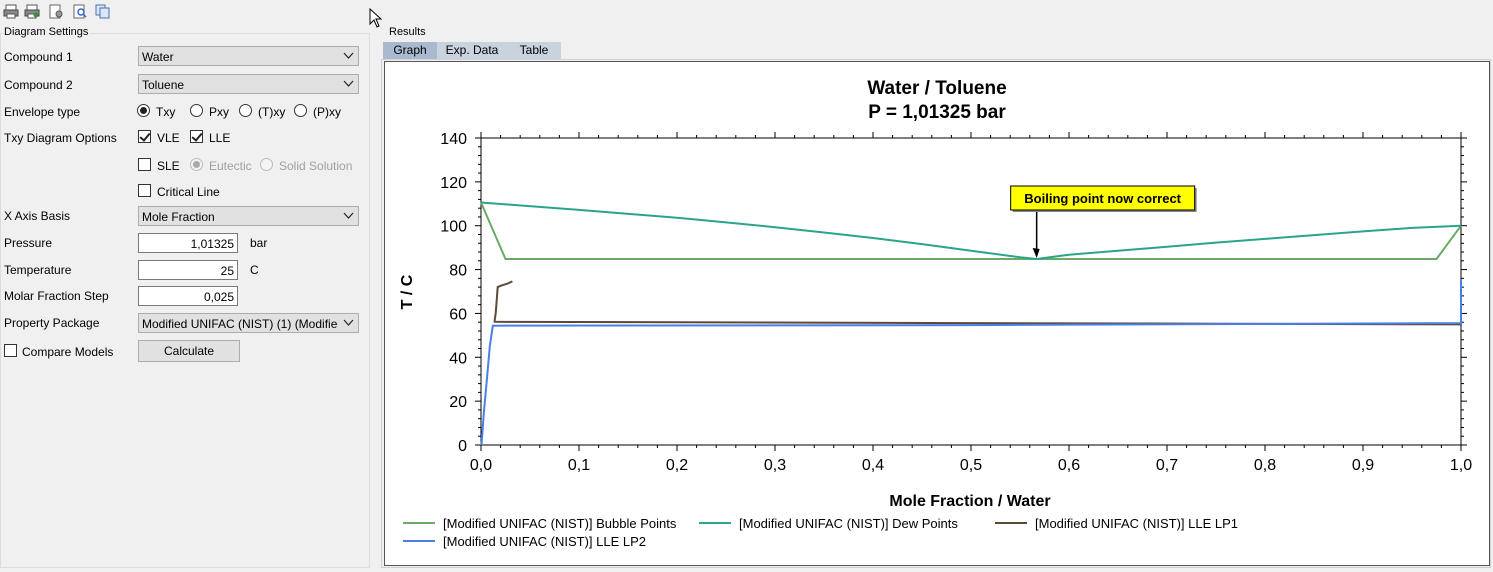  What do you see at coordinates (10, 350) in the screenshot?
I see `compare-models-checkbox` at bounding box center [10, 350].